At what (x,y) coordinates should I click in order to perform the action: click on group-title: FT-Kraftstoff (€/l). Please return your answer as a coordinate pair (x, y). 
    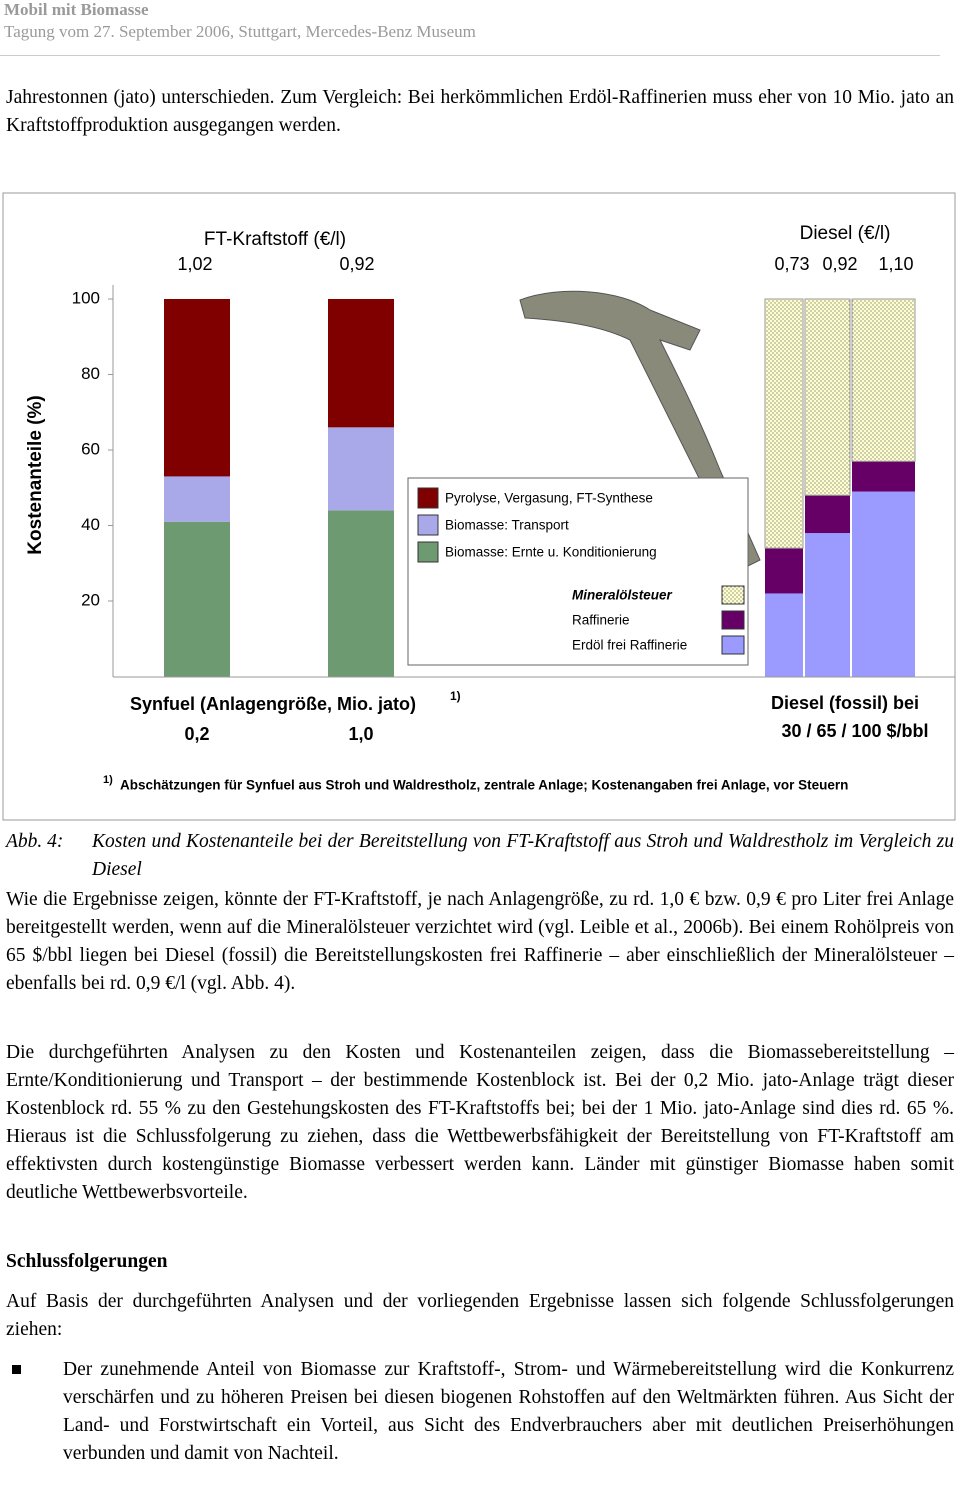
    Looking at the image, I should click on (275, 239).